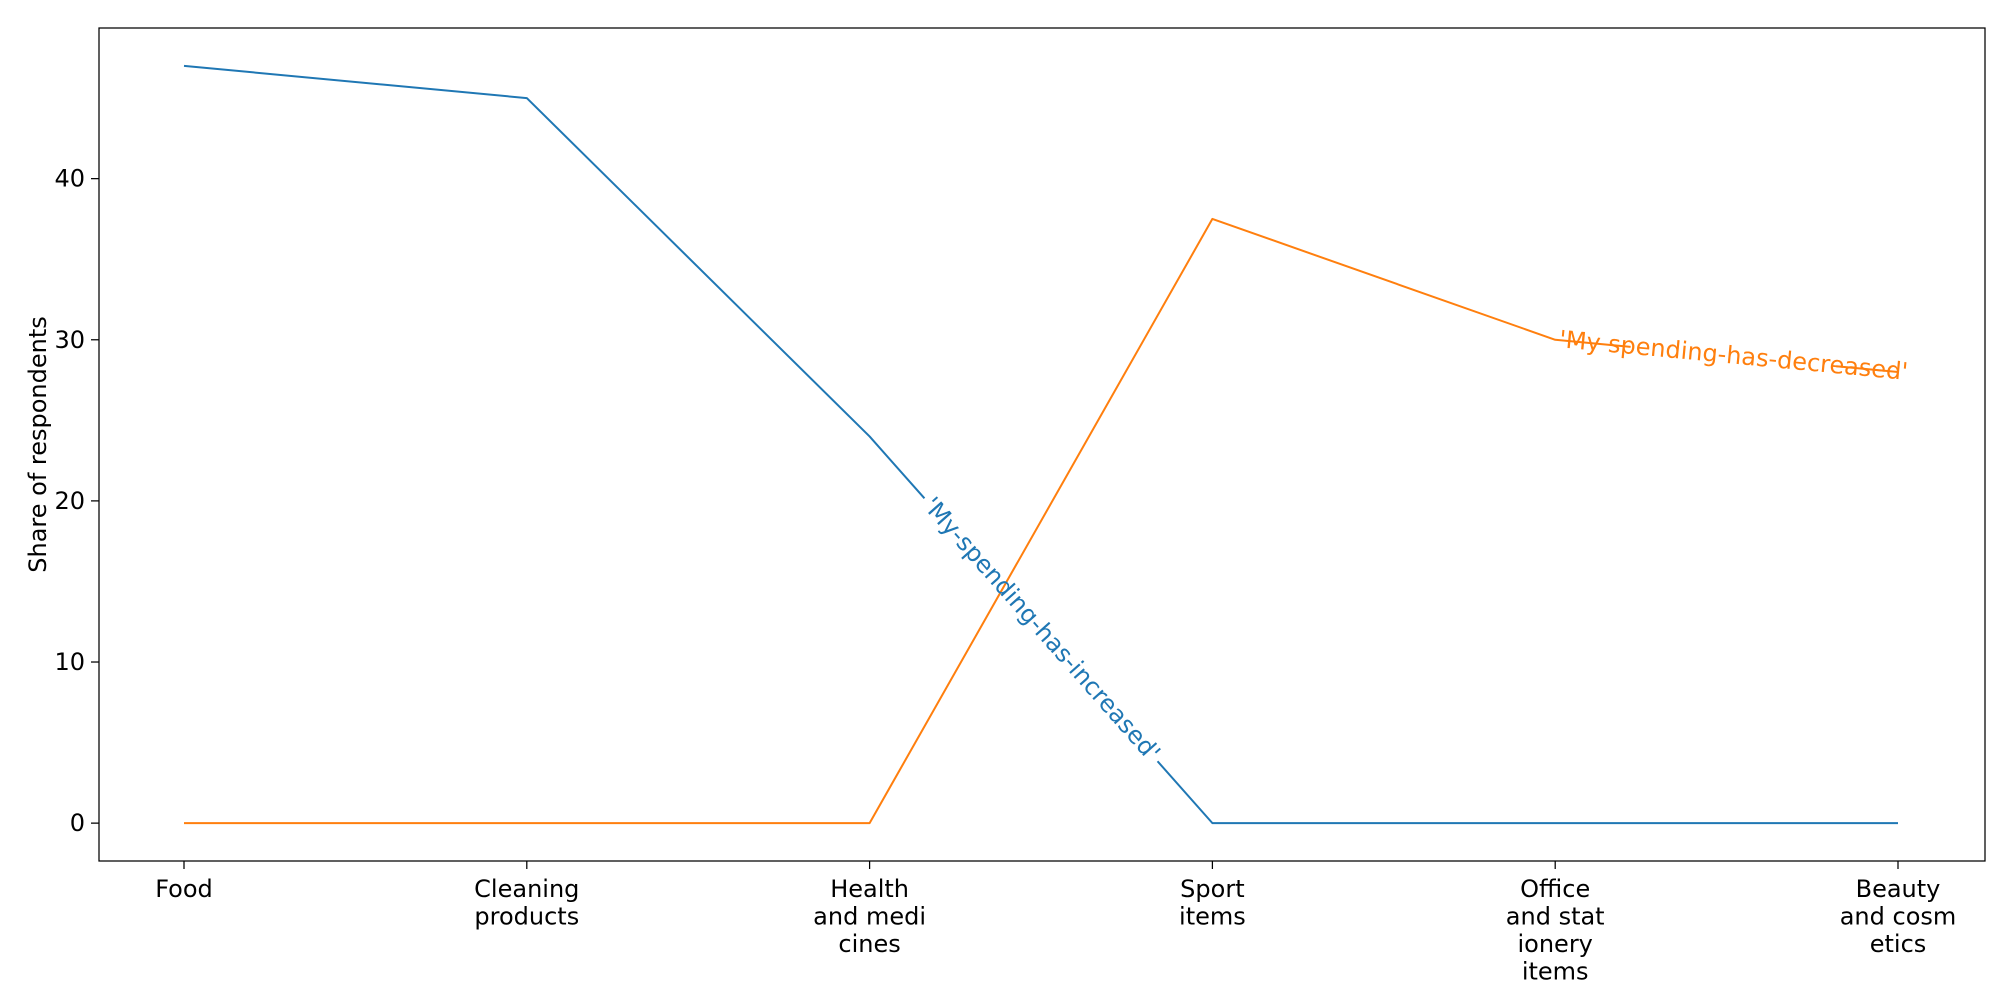 This screenshot has height=1000, width=2000. What do you see at coordinates (1898, 916) in the screenshot?
I see `x-tick-label: Beauty and cosm etics` at bounding box center [1898, 916].